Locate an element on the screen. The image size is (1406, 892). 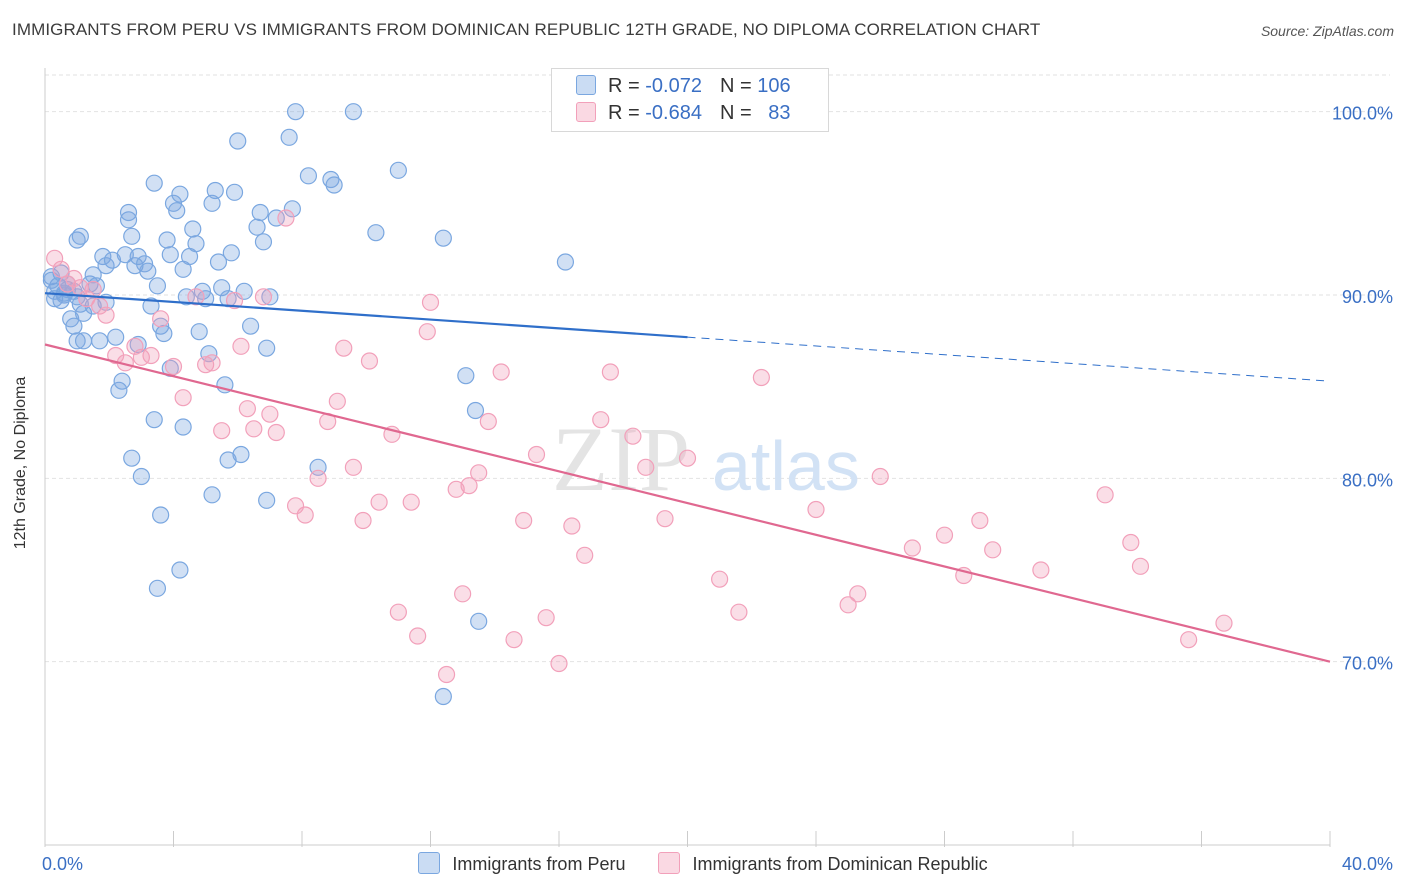
legend-swatch-peru is located at coordinates (429, 863).